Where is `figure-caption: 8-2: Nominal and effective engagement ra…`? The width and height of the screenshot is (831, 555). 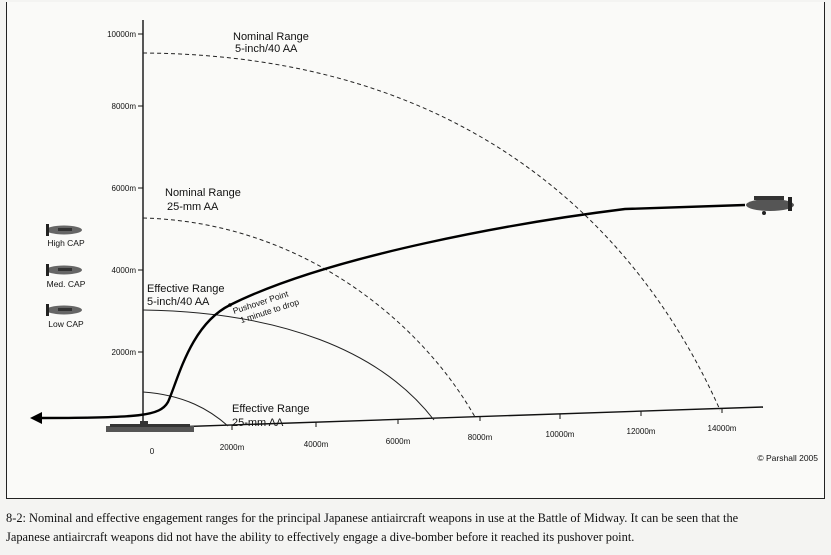
figure-caption: 8-2: Nominal and effective engagement ra… is located at coordinates (416, 528).